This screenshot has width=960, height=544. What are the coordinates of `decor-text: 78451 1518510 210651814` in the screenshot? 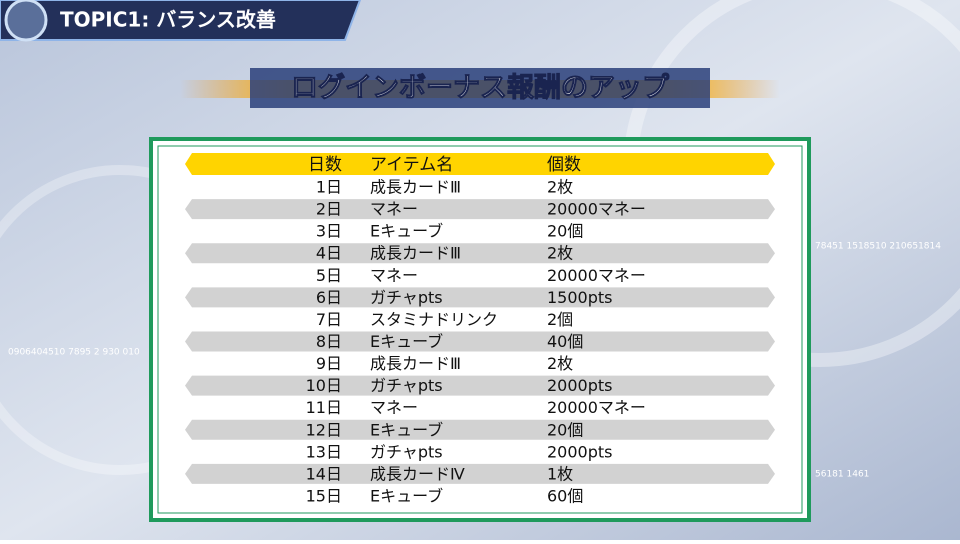 It's located at (878, 247).